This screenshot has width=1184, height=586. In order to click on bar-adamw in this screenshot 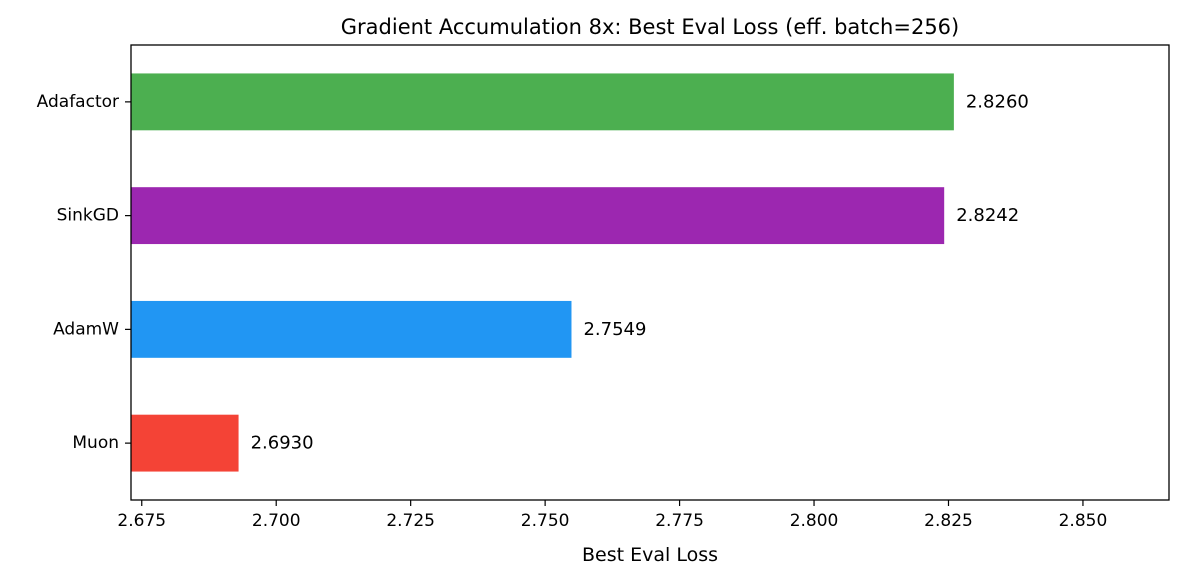, I will do `click(351, 329)`.